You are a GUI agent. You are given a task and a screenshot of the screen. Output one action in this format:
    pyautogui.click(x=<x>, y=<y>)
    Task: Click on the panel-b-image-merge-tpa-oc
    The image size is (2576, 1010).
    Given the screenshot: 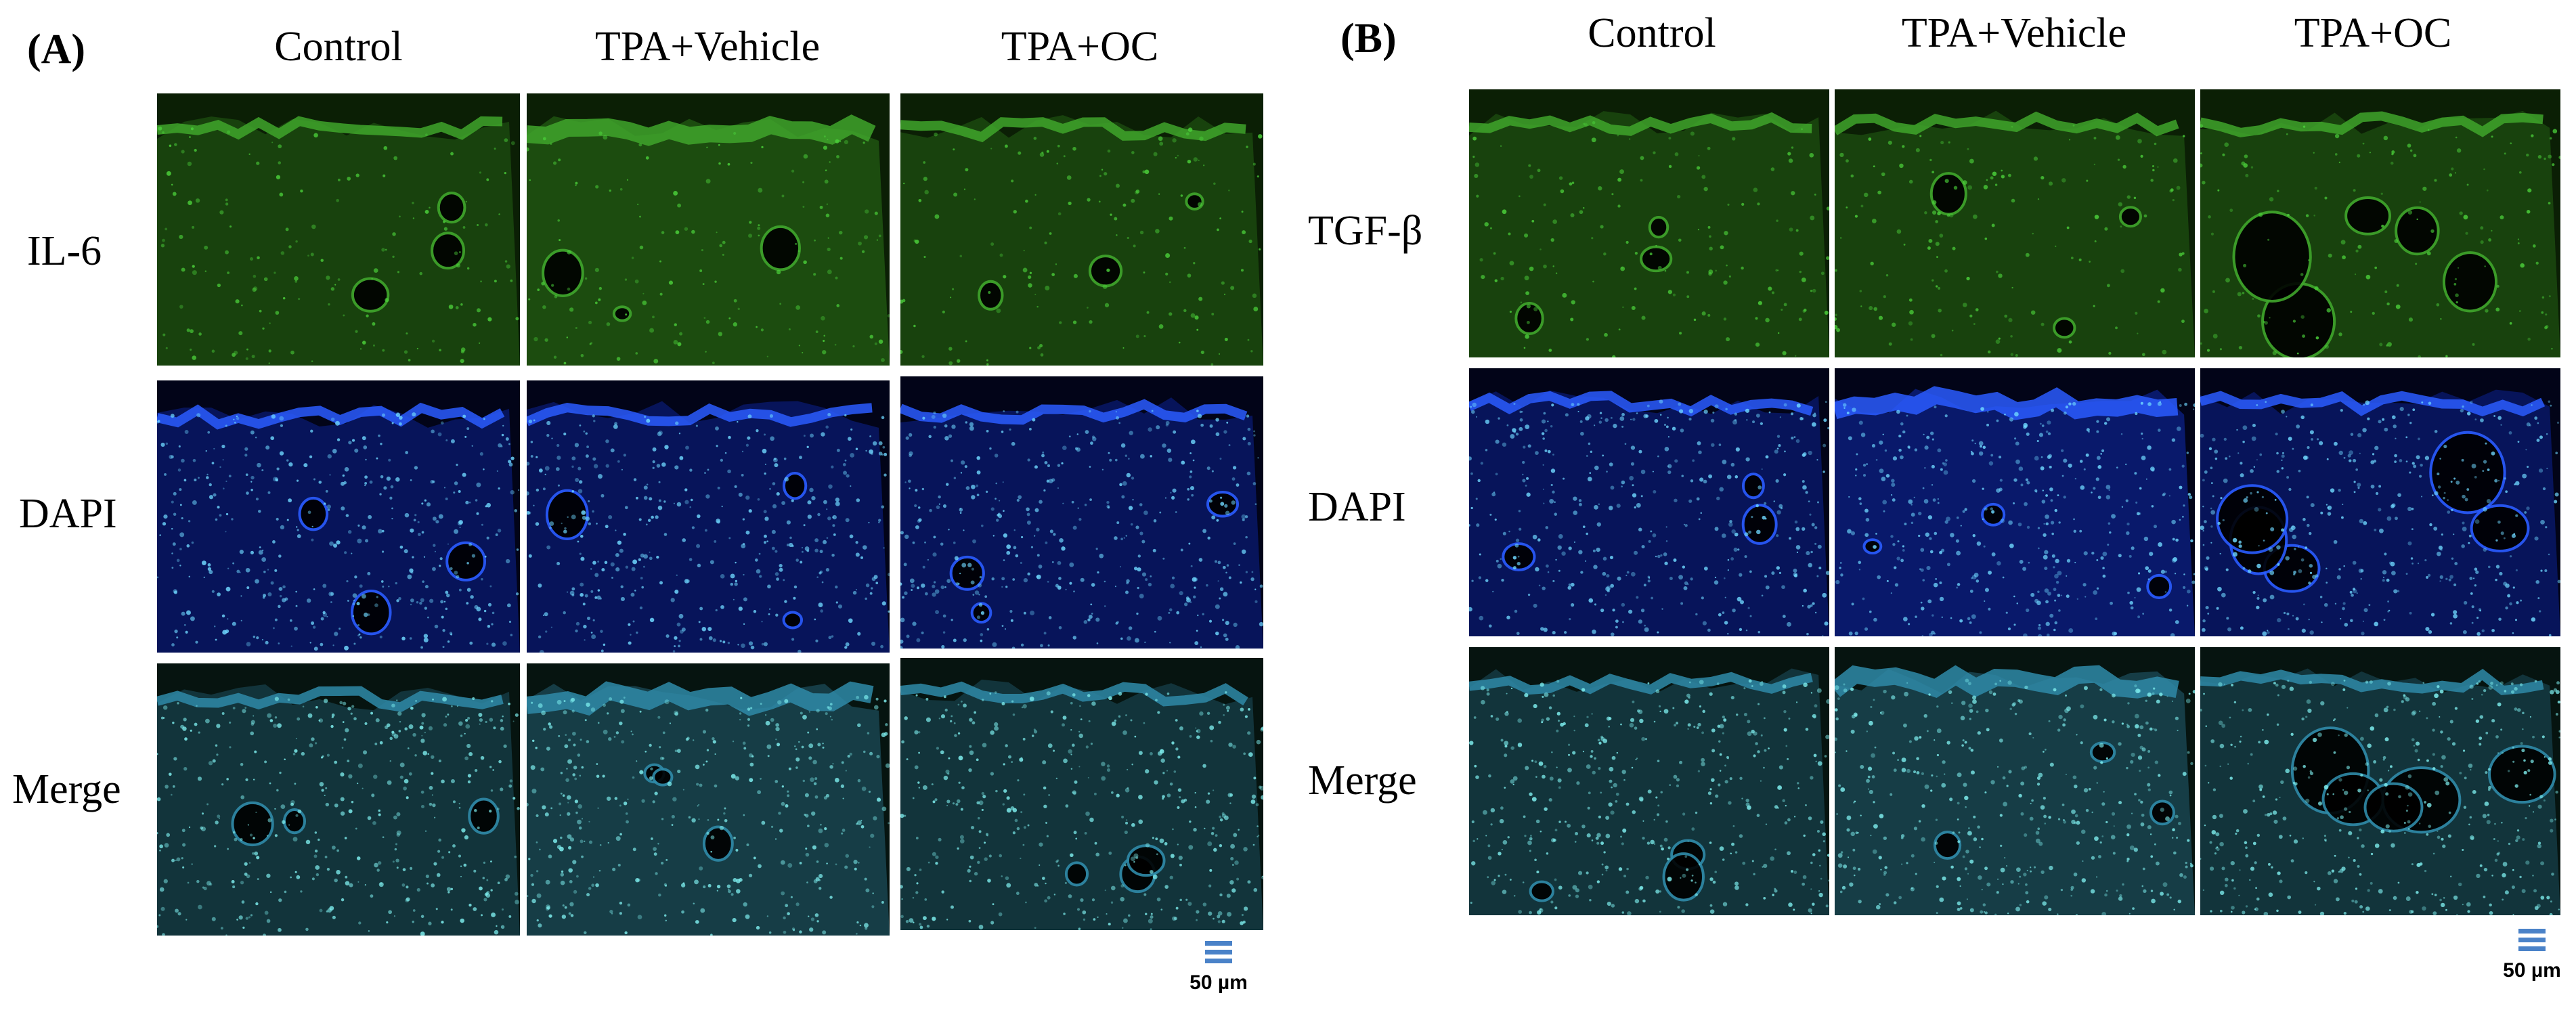 What is the action you would take?
    pyautogui.click(x=2380, y=781)
    